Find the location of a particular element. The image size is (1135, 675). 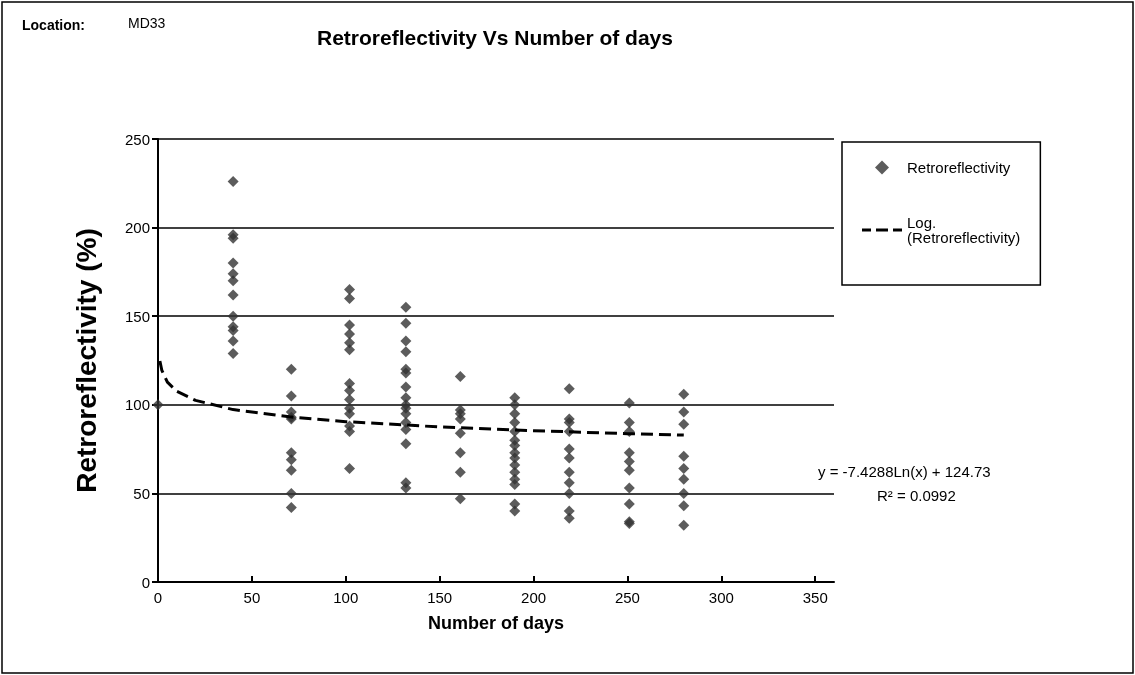

x-tick-label: 250 is located at coordinates (627, 597).